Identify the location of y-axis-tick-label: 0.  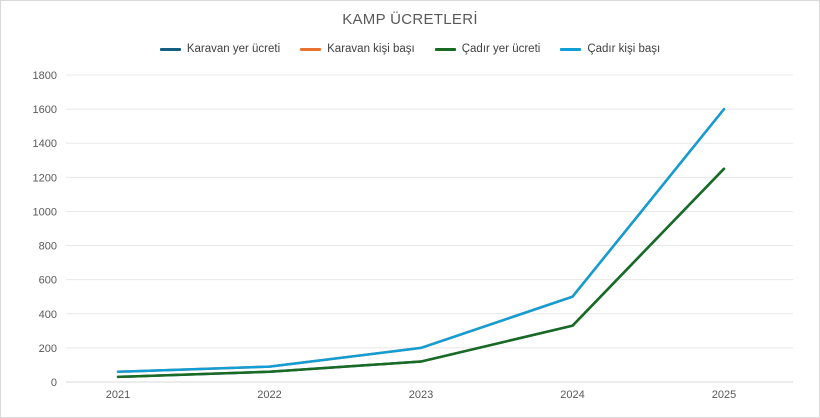
(54, 383).